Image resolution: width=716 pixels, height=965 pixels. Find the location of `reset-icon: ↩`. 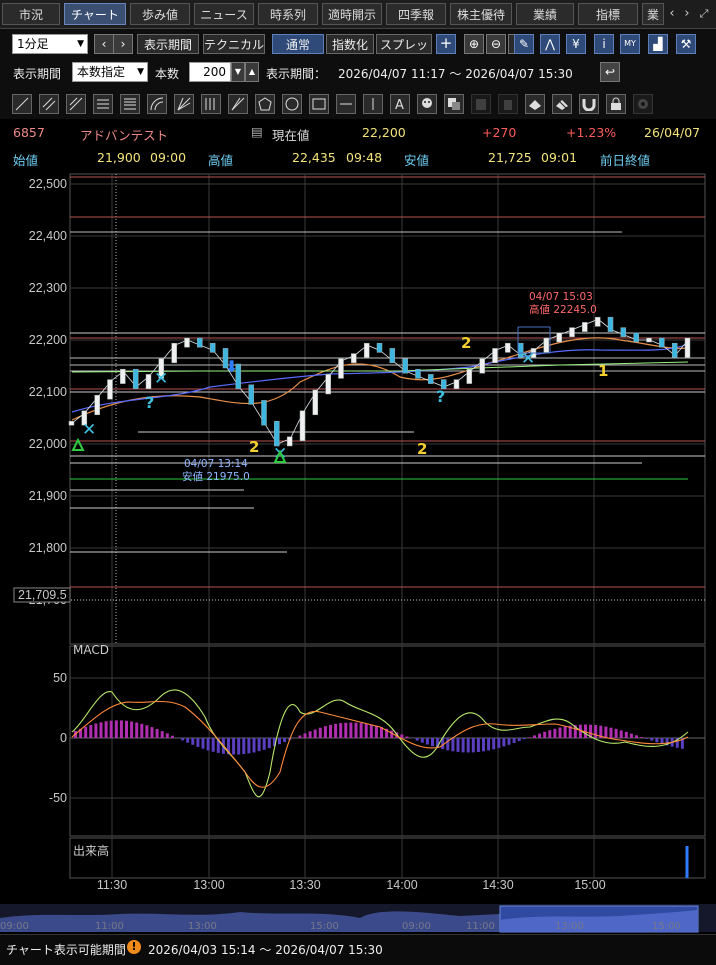

reset-icon: ↩ is located at coordinates (610, 72).